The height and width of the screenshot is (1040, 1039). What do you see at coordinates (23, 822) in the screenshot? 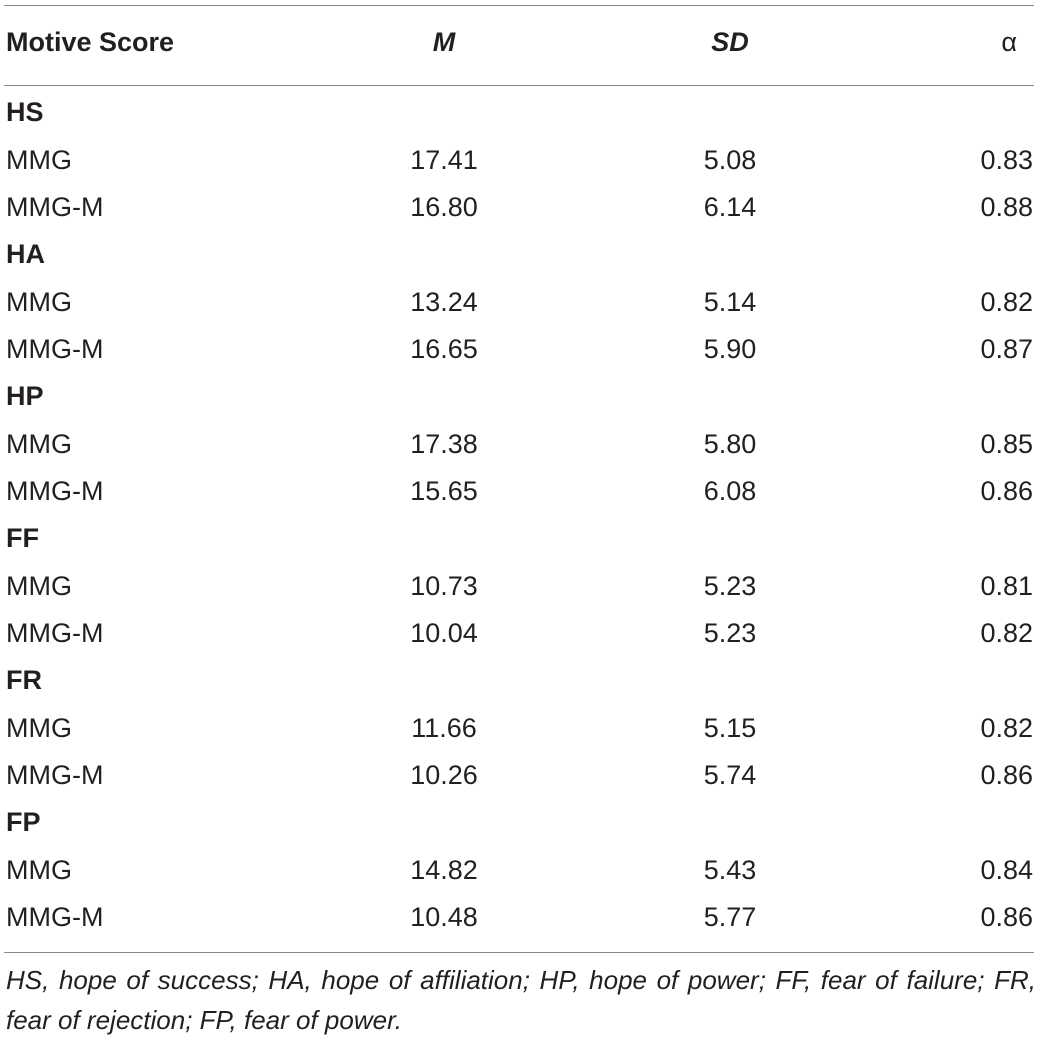
I see `group-label: FP` at bounding box center [23, 822].